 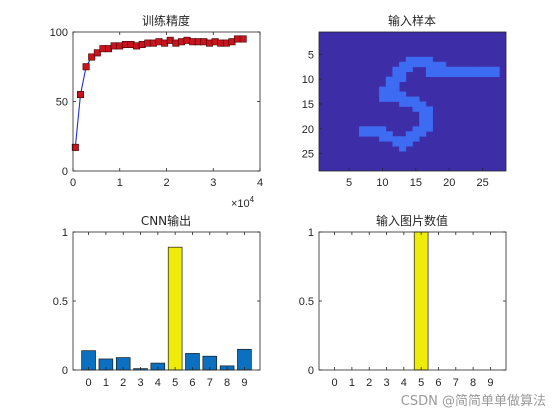 I want to click on y-tick-label: 50, so click(x=62, y=103).